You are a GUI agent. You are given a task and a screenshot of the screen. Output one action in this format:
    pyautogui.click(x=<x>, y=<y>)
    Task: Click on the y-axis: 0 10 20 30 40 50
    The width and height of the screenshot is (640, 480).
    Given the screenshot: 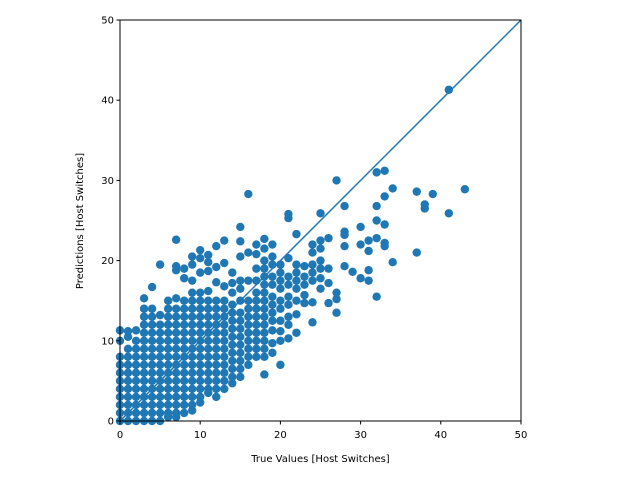 What is the action you would take?
    pyautogui.click(x=110, y=222)
    